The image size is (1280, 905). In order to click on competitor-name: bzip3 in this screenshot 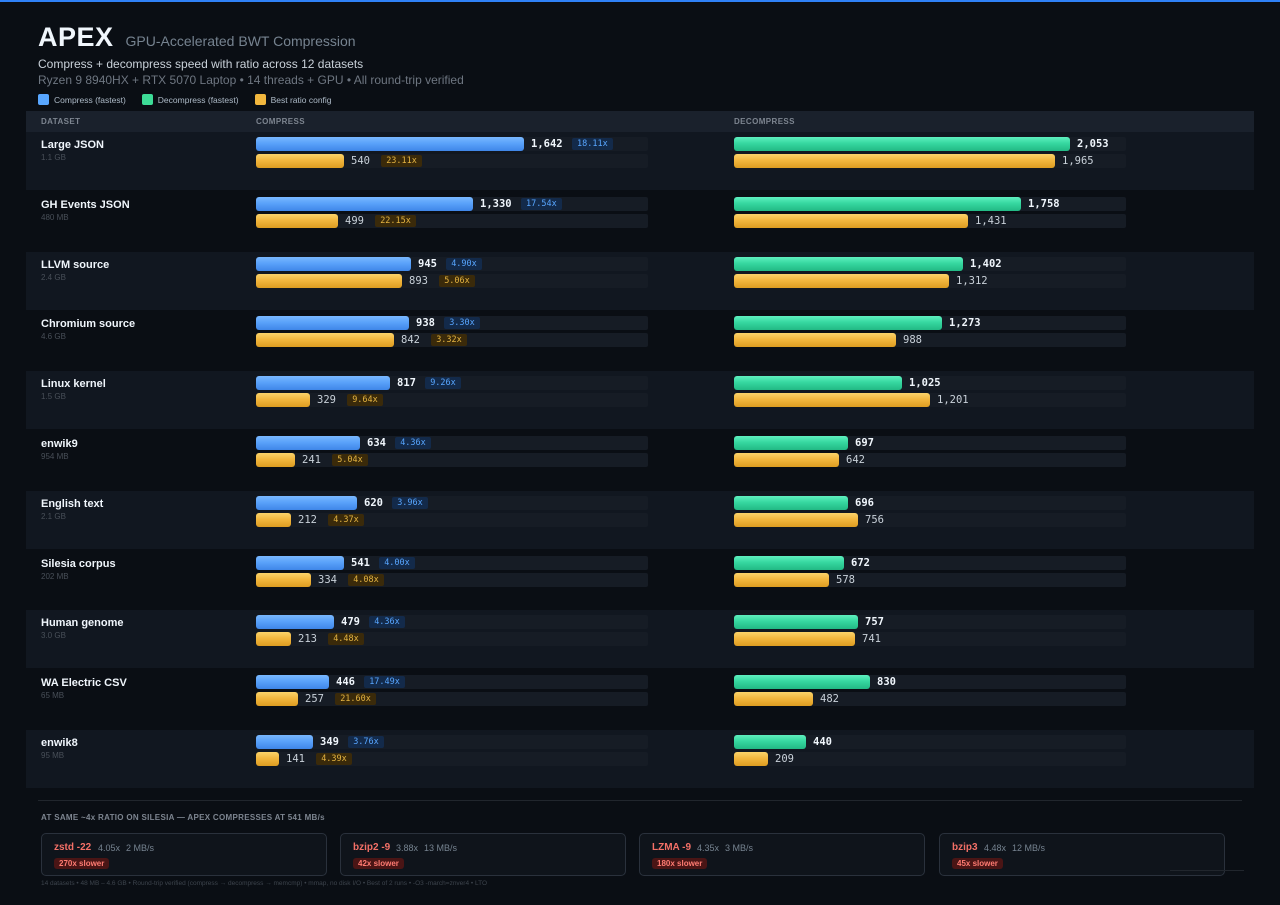, I will do `click(965, 847)`.